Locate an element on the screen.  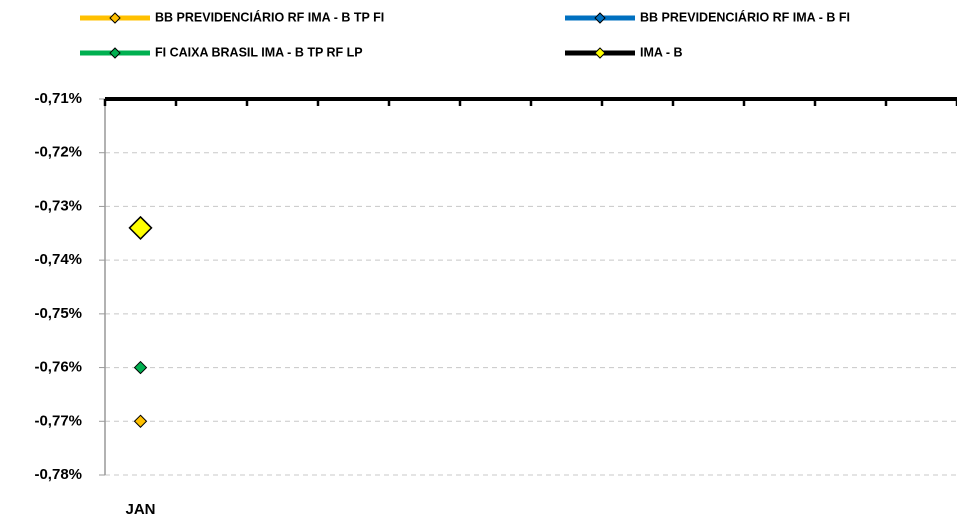
y-tick-label: -0,72% is located at coordinates (58, 152).